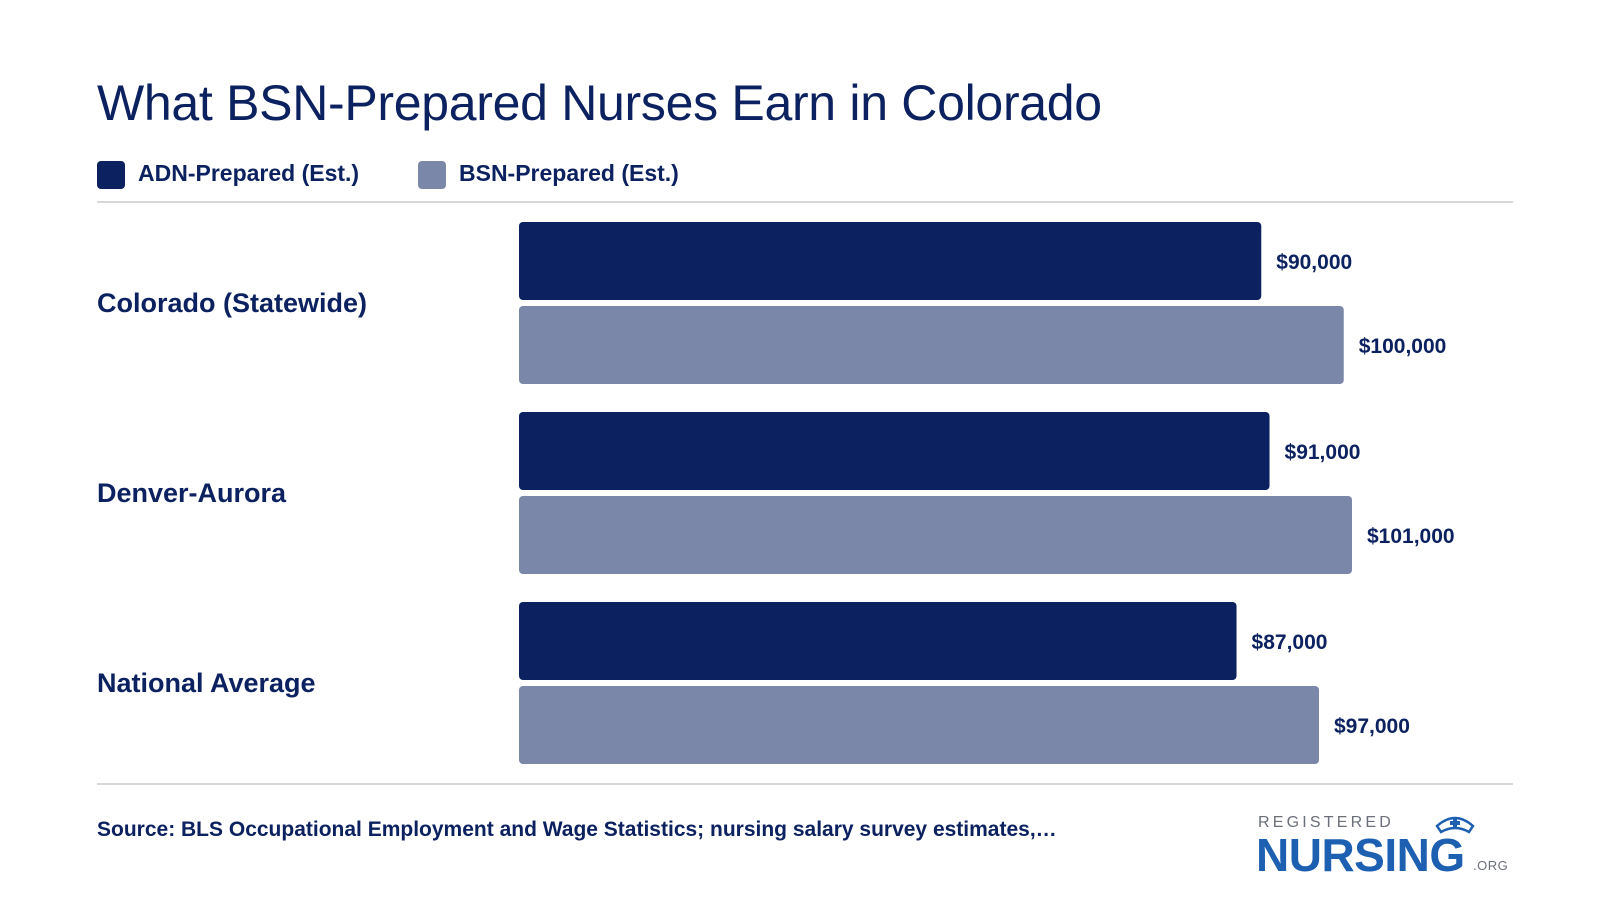 The width and height of the screenshot is (1600, 900). What do you see at coordinates (1323, 452) in the screenshot?
I see `bar-value-label: $91,000` at bounding box center [1323, 452].